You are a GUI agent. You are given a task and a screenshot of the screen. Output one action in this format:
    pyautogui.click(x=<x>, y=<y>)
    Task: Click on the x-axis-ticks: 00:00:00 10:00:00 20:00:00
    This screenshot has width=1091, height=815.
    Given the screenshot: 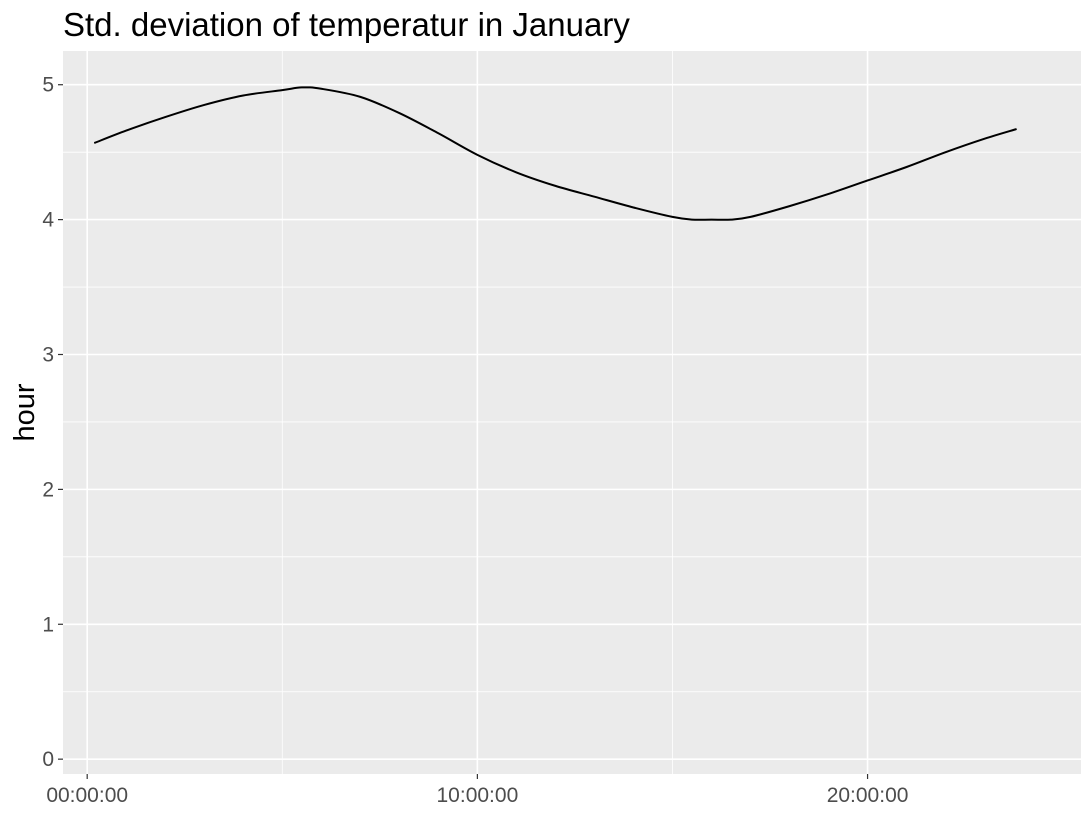 What is the action you would take?
    pyautogui.click(x=477, y=790)
    